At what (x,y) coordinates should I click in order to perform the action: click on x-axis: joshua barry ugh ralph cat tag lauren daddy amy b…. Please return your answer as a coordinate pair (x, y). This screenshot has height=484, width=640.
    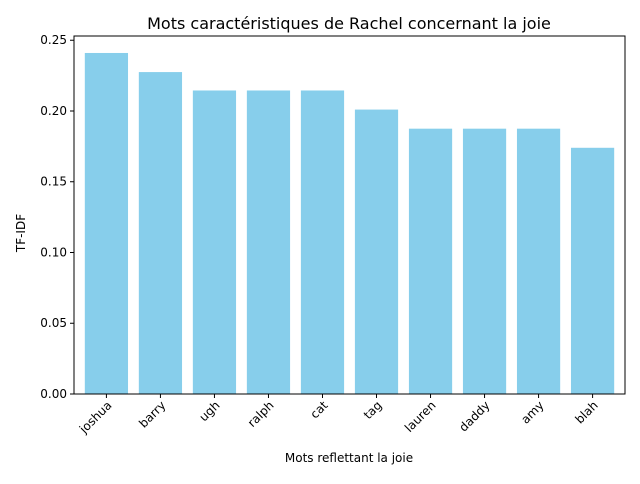
    Looking at the image, I should click on (338, 415).